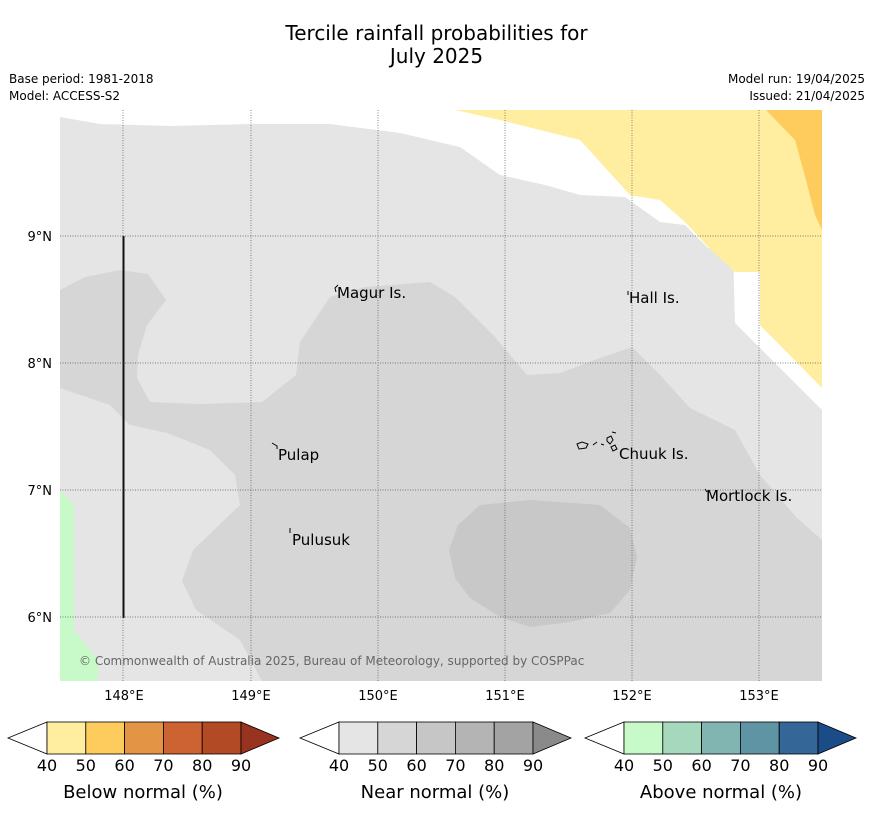 The image size is (873, 816). What do you see at coordinates (435, 762) in the screenshot?
I see `near-normal-colorbar: 40 50 60 70 80 90 Near normal (%)` at bounding box center [435, 762].